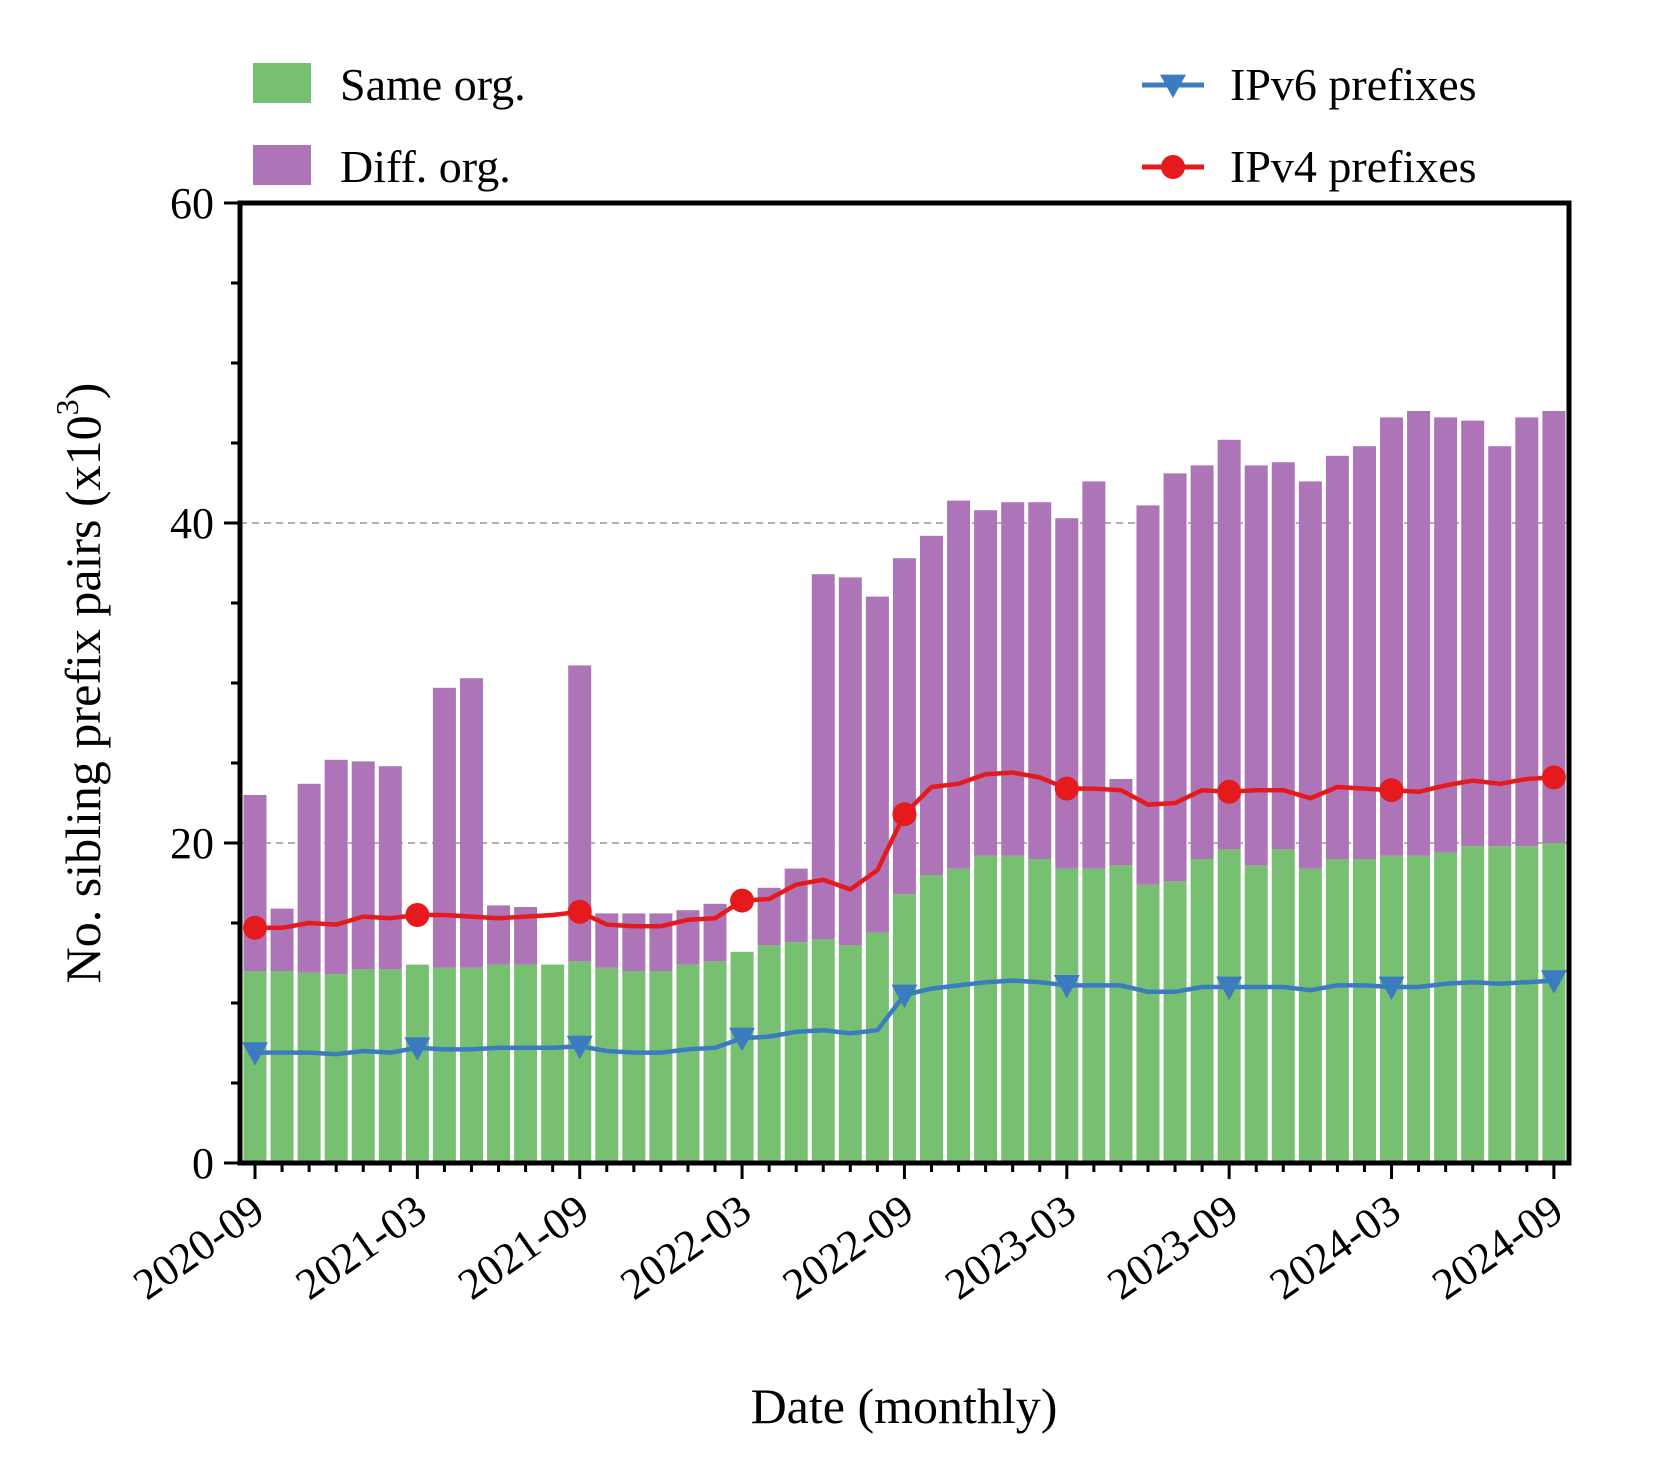 The image size is (1663, 1464). Describe the element at coordinates (203, 1163) in the screenshot. I see `y-tick-label: 0` at that location.